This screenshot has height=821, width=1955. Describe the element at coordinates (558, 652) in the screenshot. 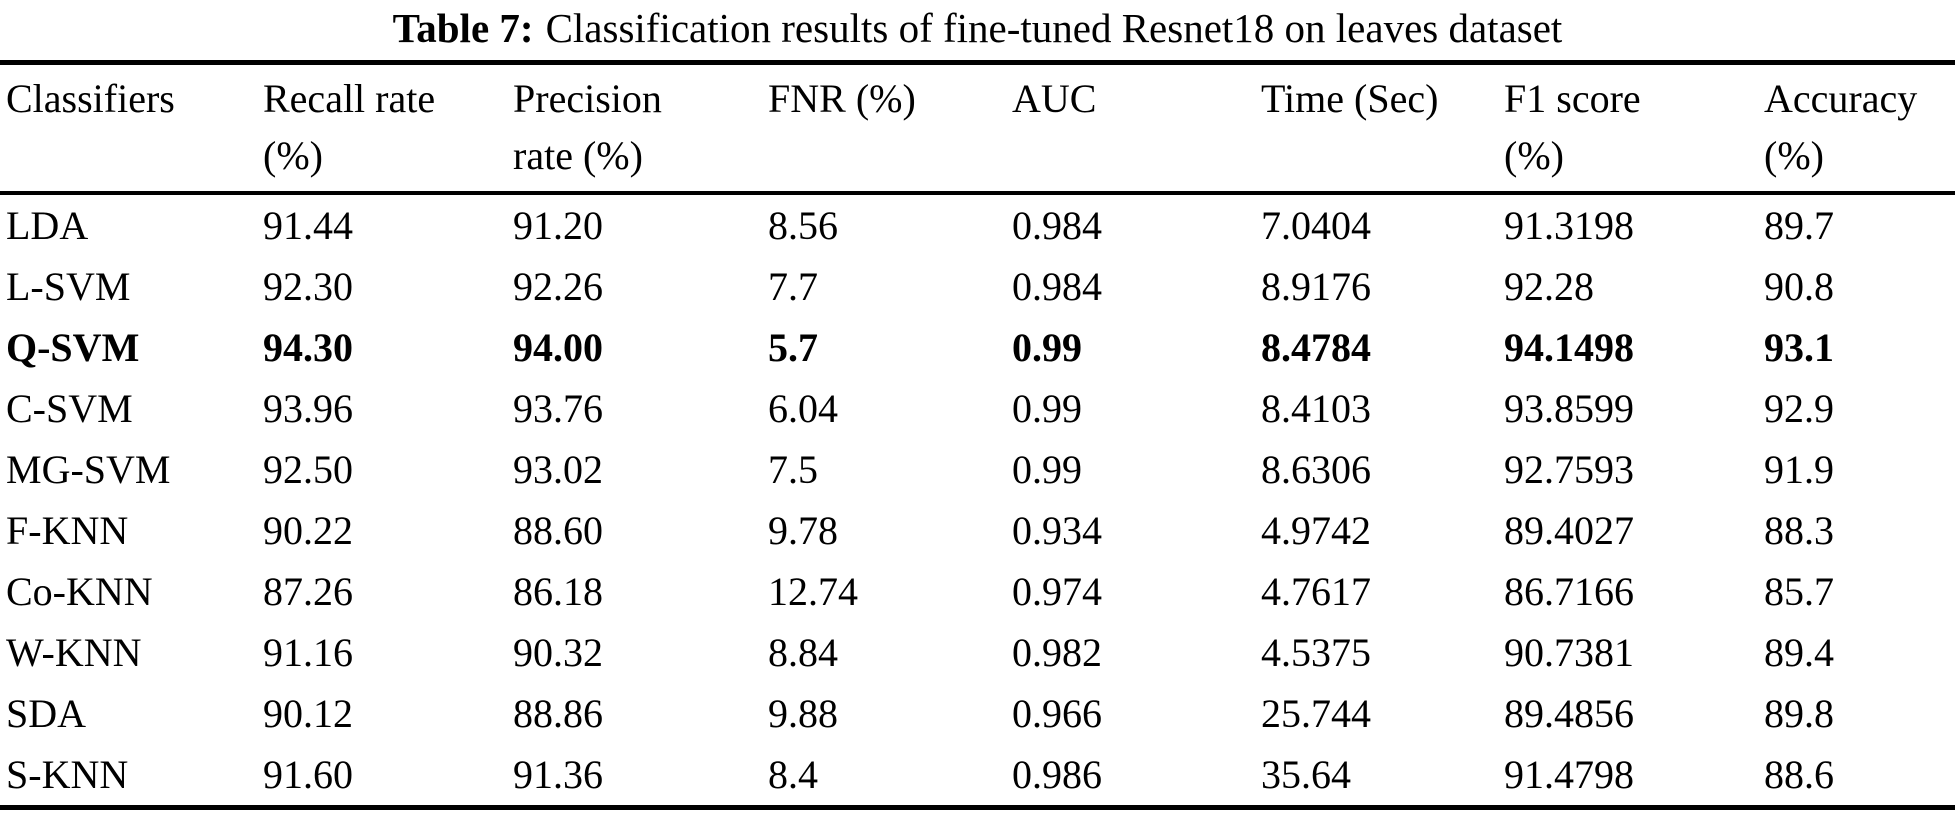

I see `value-cell: 90.32` at that location.